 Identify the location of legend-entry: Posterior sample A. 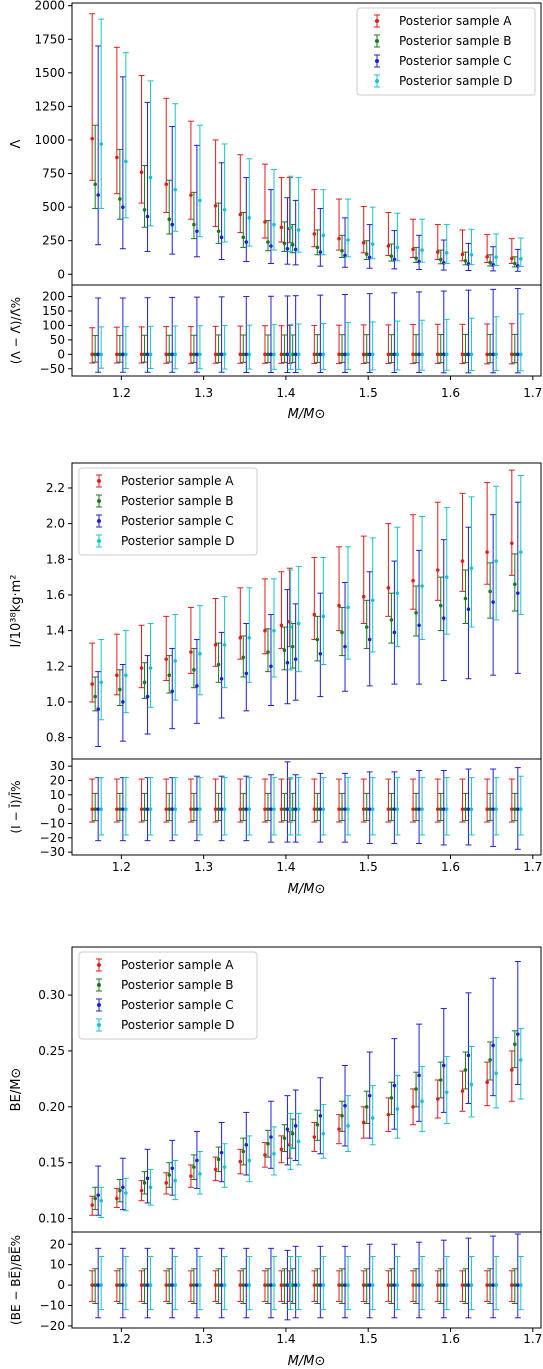
(455, 21).